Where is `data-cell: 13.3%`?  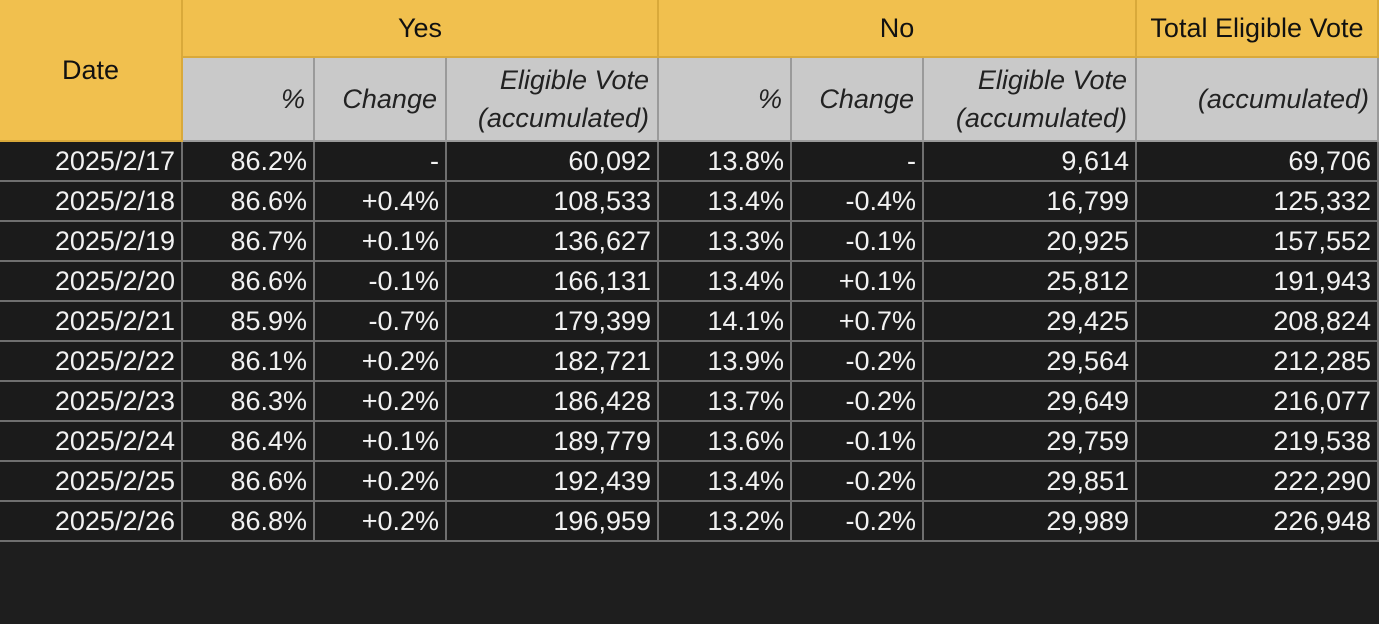
data-cell: 13.3% is located at coordinates (725, 242).